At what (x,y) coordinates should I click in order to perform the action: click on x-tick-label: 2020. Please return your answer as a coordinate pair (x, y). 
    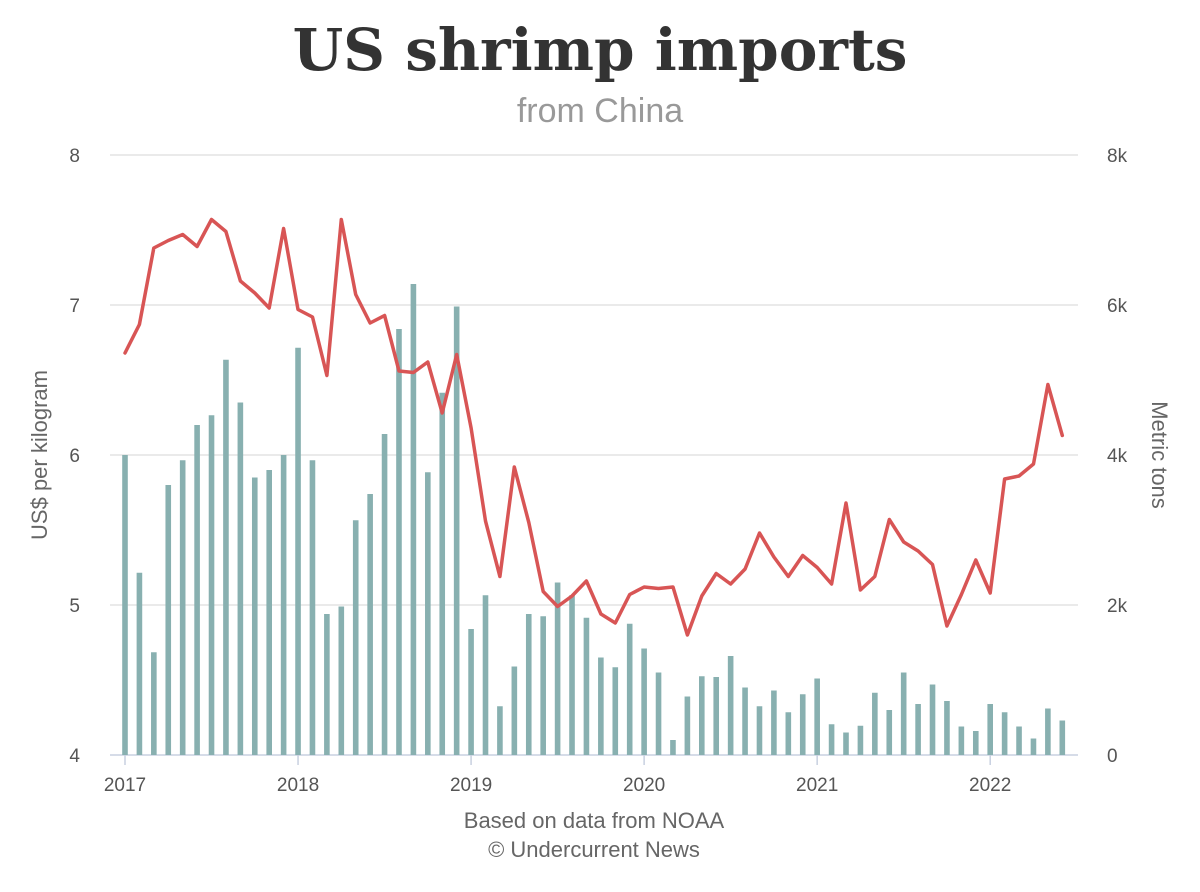
    Looking at the image, I should click on (644, 785).